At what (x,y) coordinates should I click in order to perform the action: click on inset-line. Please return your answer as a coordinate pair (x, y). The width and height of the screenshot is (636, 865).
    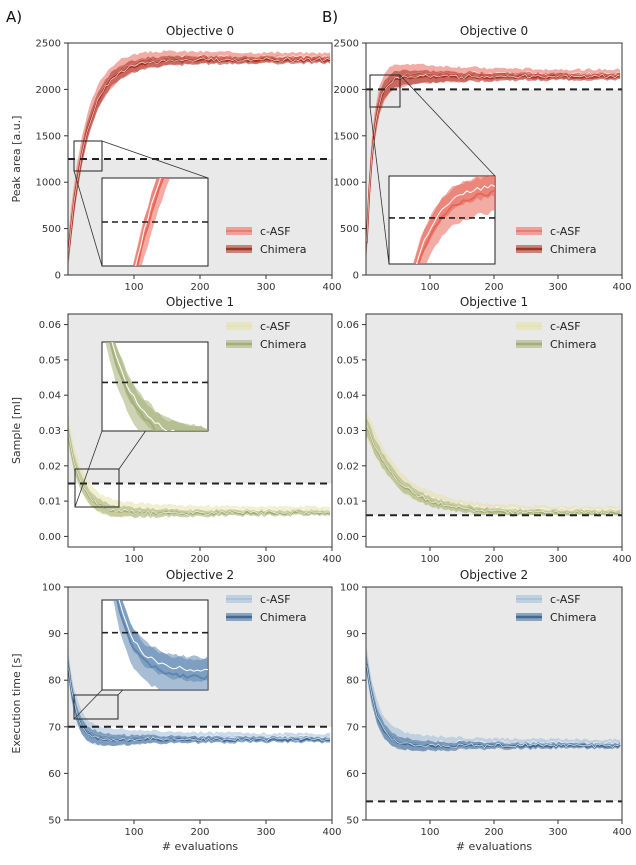
    Looking at the image, I should click on (143, 386).